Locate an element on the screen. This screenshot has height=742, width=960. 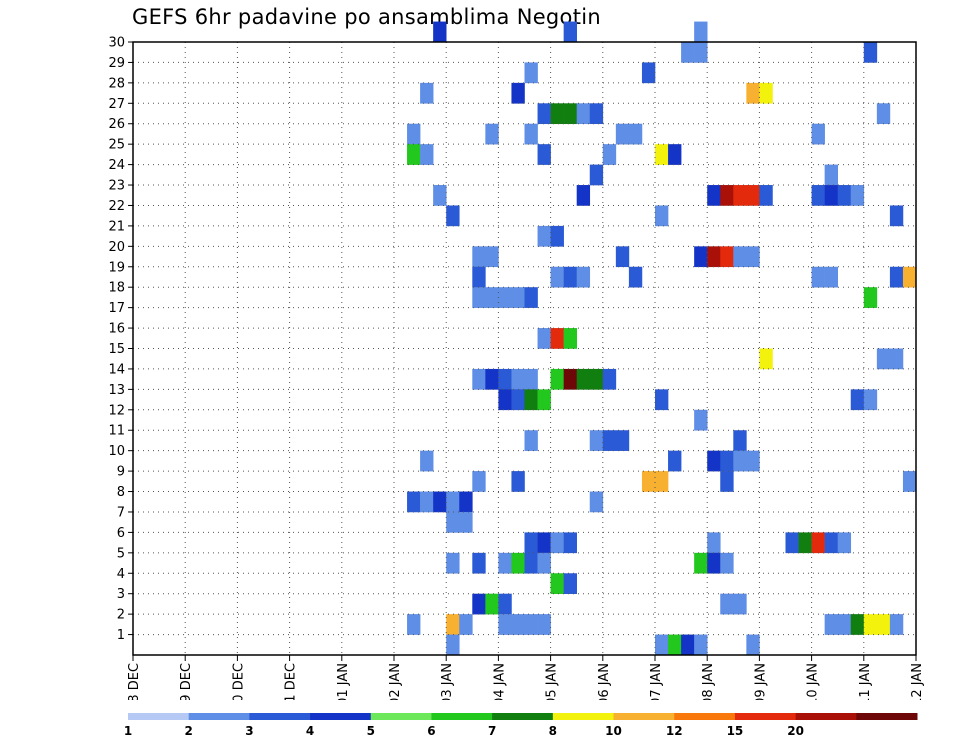
y-tick-label: 1 is located at coordinates (121, 635).